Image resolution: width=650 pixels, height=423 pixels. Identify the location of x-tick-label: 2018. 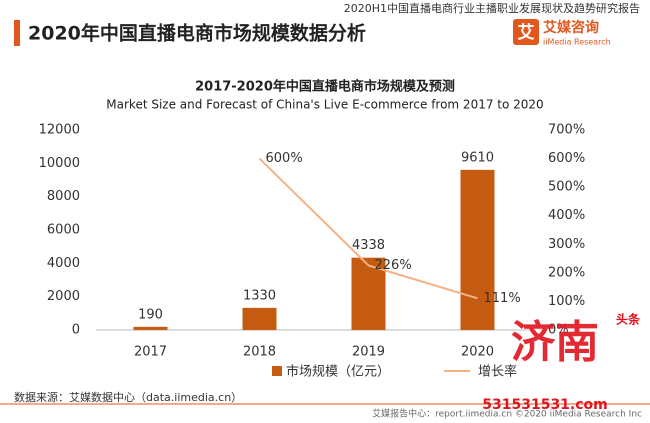
(259, 352).